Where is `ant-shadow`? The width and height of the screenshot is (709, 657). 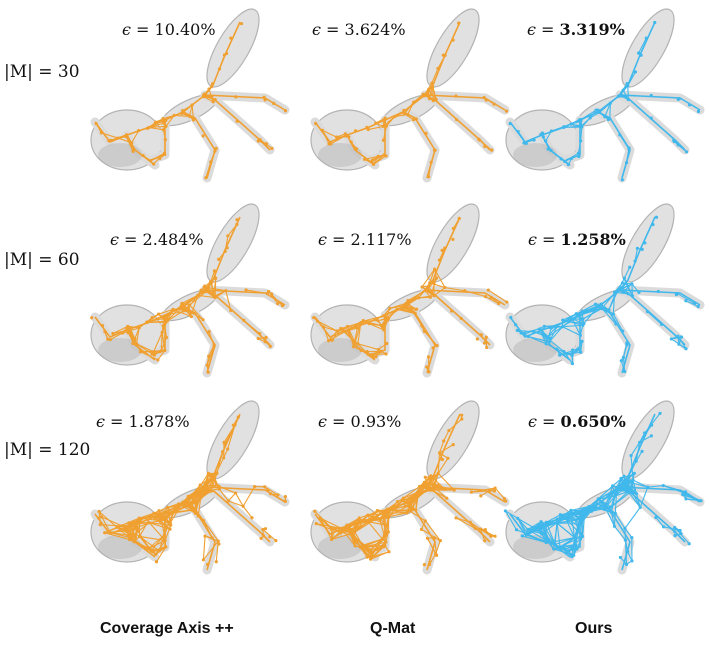 ant-shadow is located at coordinates (340, 350).